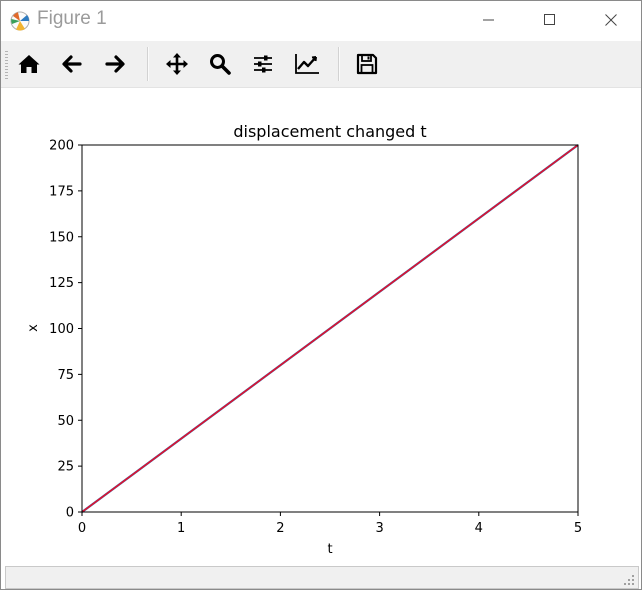 This screenshot has width=642, height=590. Describe the element at coordinates (61, 329) in the screenshot. I see `y-tick-label: 100` at that location.